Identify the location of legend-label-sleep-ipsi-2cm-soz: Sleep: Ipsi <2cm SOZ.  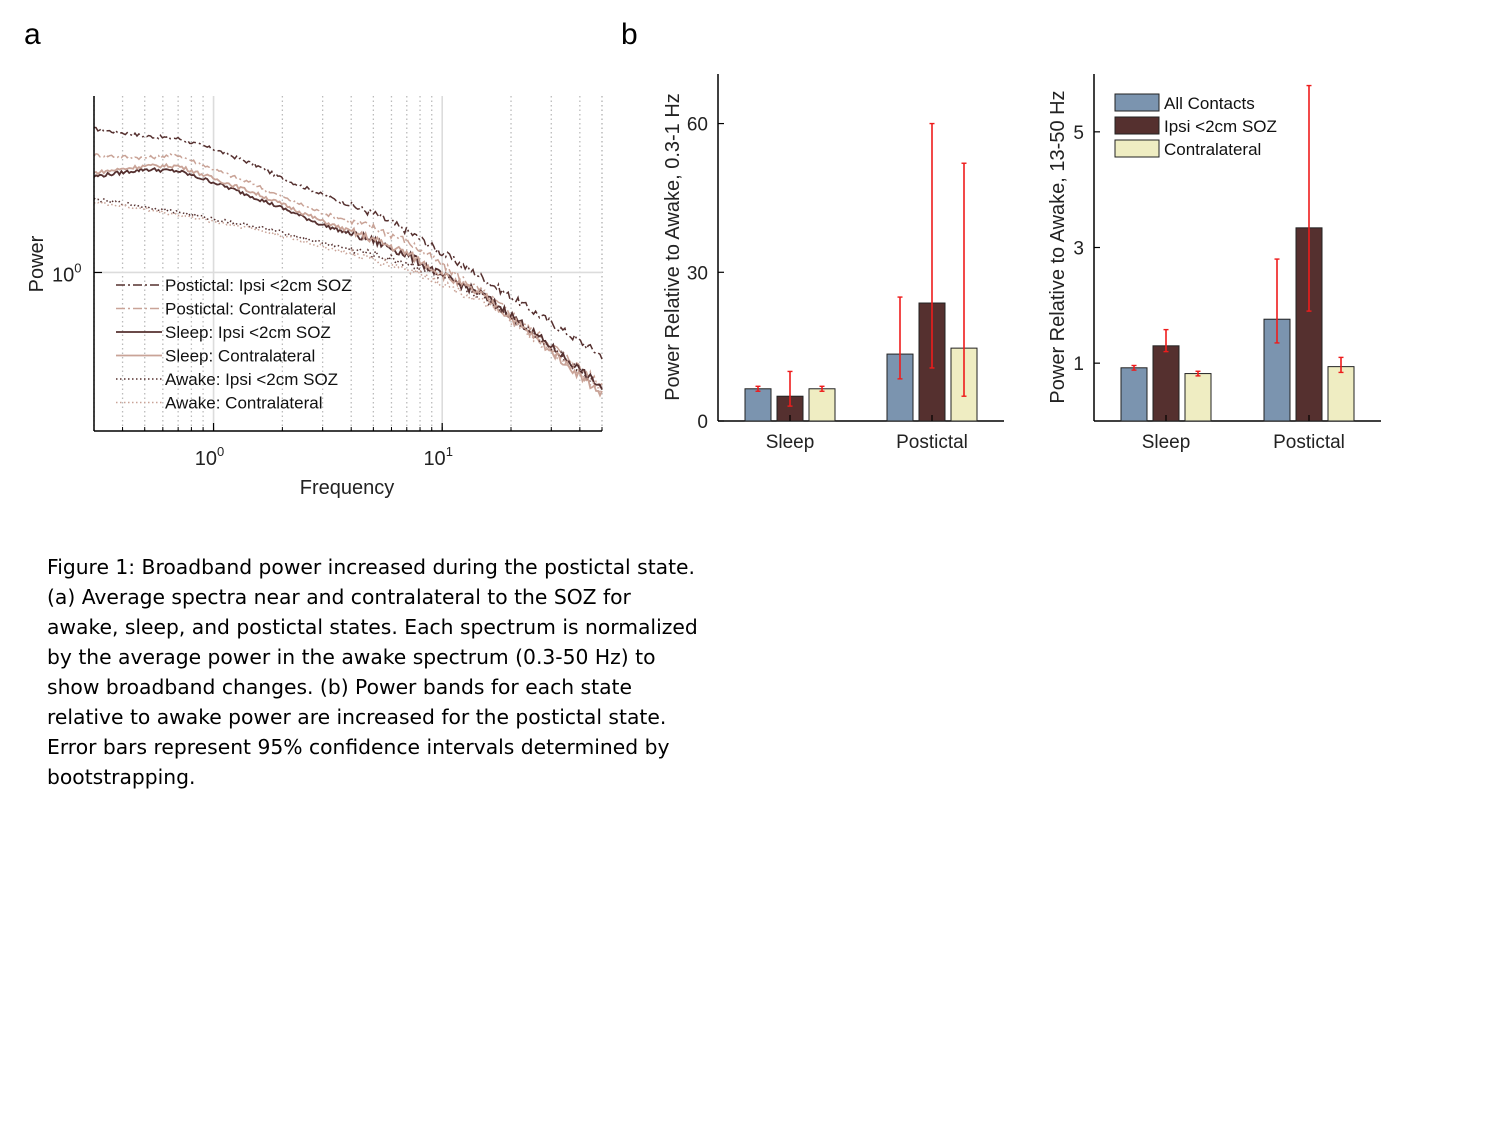
(248, 332).